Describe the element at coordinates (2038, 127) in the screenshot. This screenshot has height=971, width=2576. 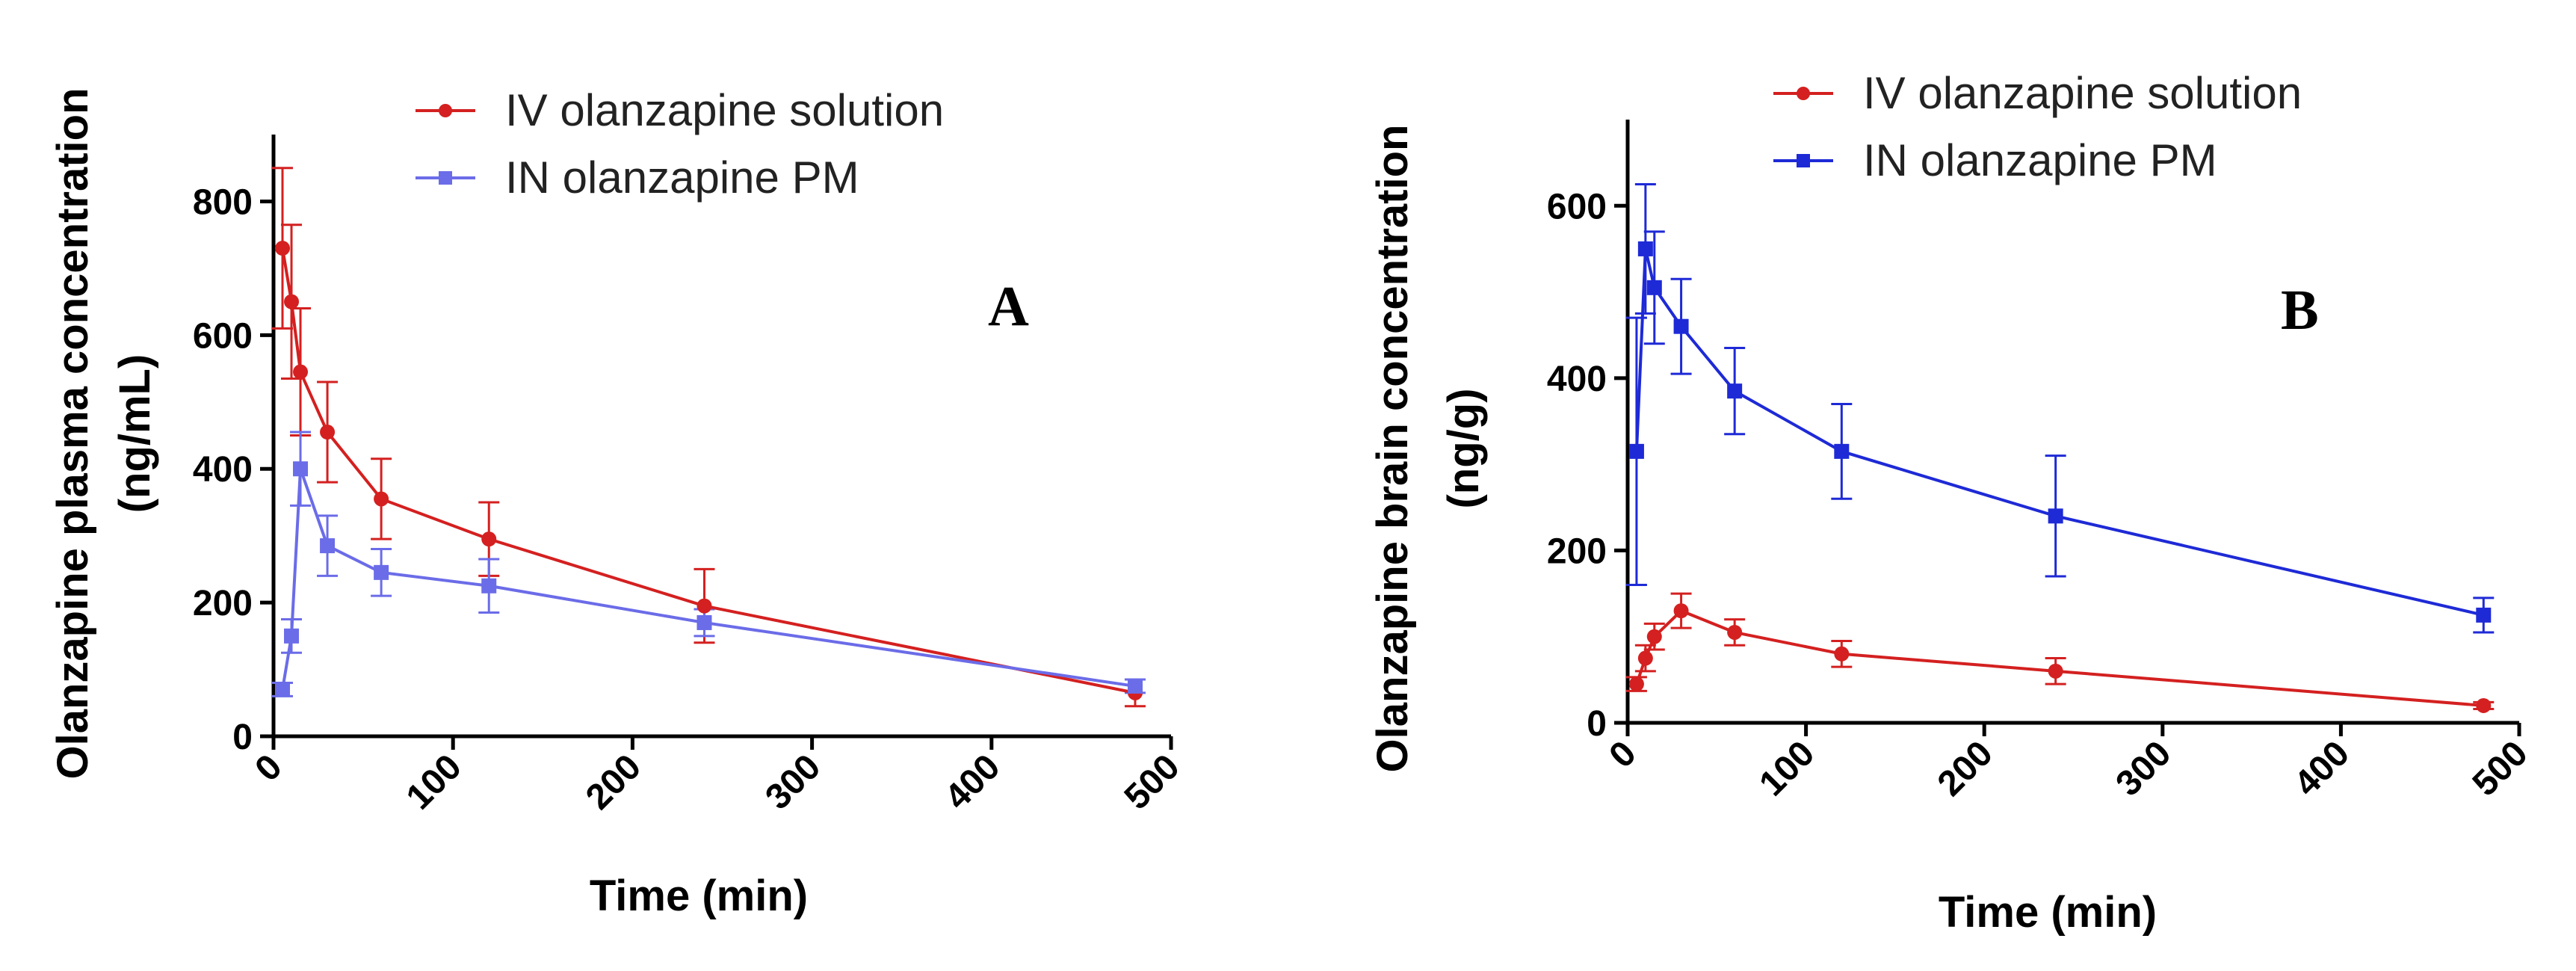
I see `panel-b-legend: IV olanzapine solution IN olanzapine PM` at that location.